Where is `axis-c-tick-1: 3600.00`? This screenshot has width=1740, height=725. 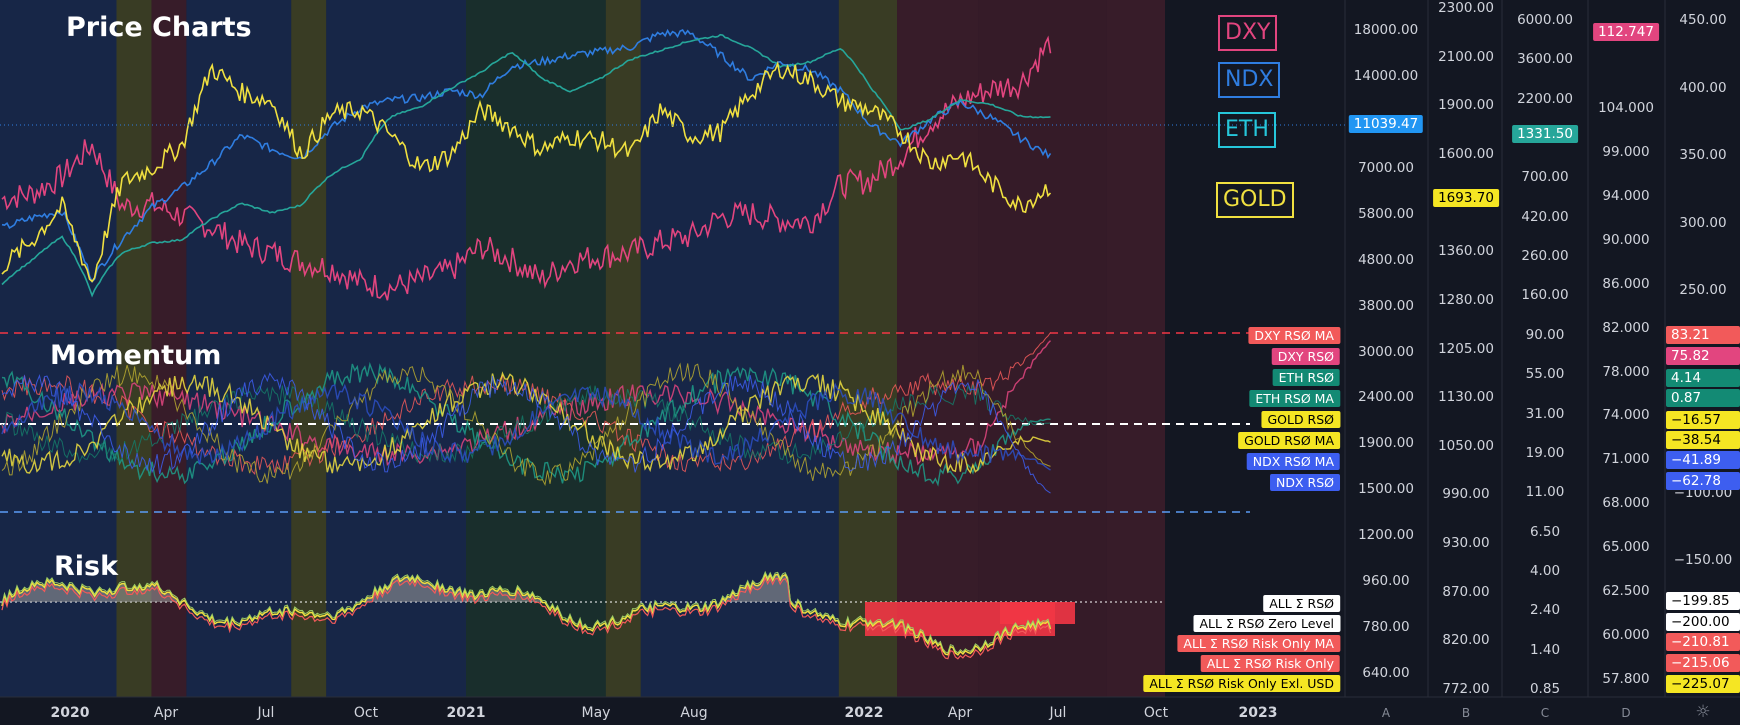 axis-c-tick-1: 3600.00 is located at coordinates (1545, 59).